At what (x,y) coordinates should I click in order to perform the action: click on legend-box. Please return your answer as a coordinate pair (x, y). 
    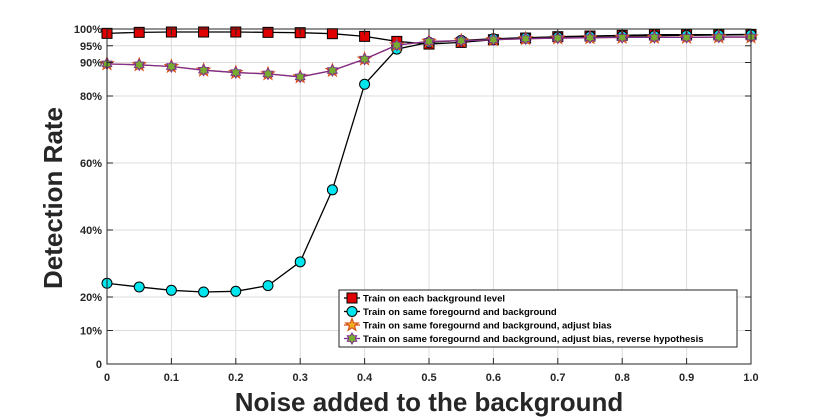
    Looking at the image, I should click on (538, 318).